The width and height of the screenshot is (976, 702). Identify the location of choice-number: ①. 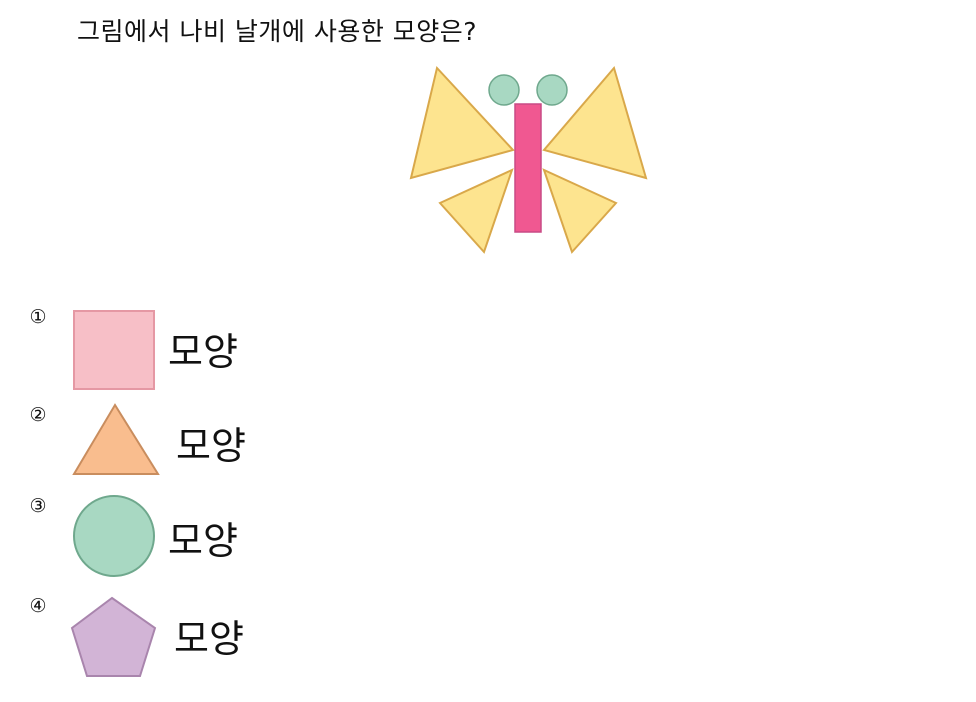
(38, 317).